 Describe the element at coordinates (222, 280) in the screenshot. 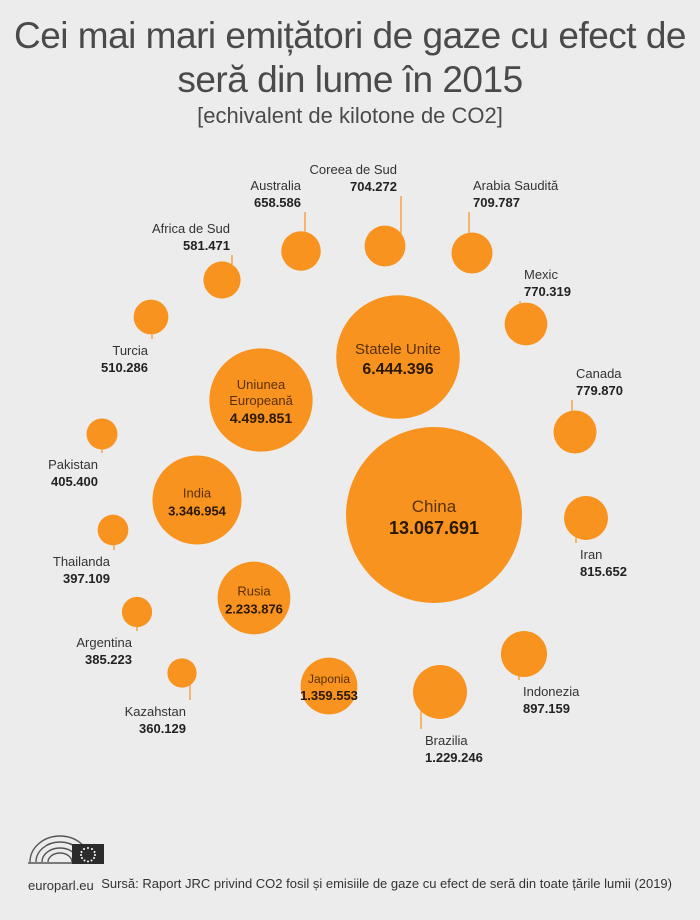

I see `bubble-africa-de-sud` at that location.